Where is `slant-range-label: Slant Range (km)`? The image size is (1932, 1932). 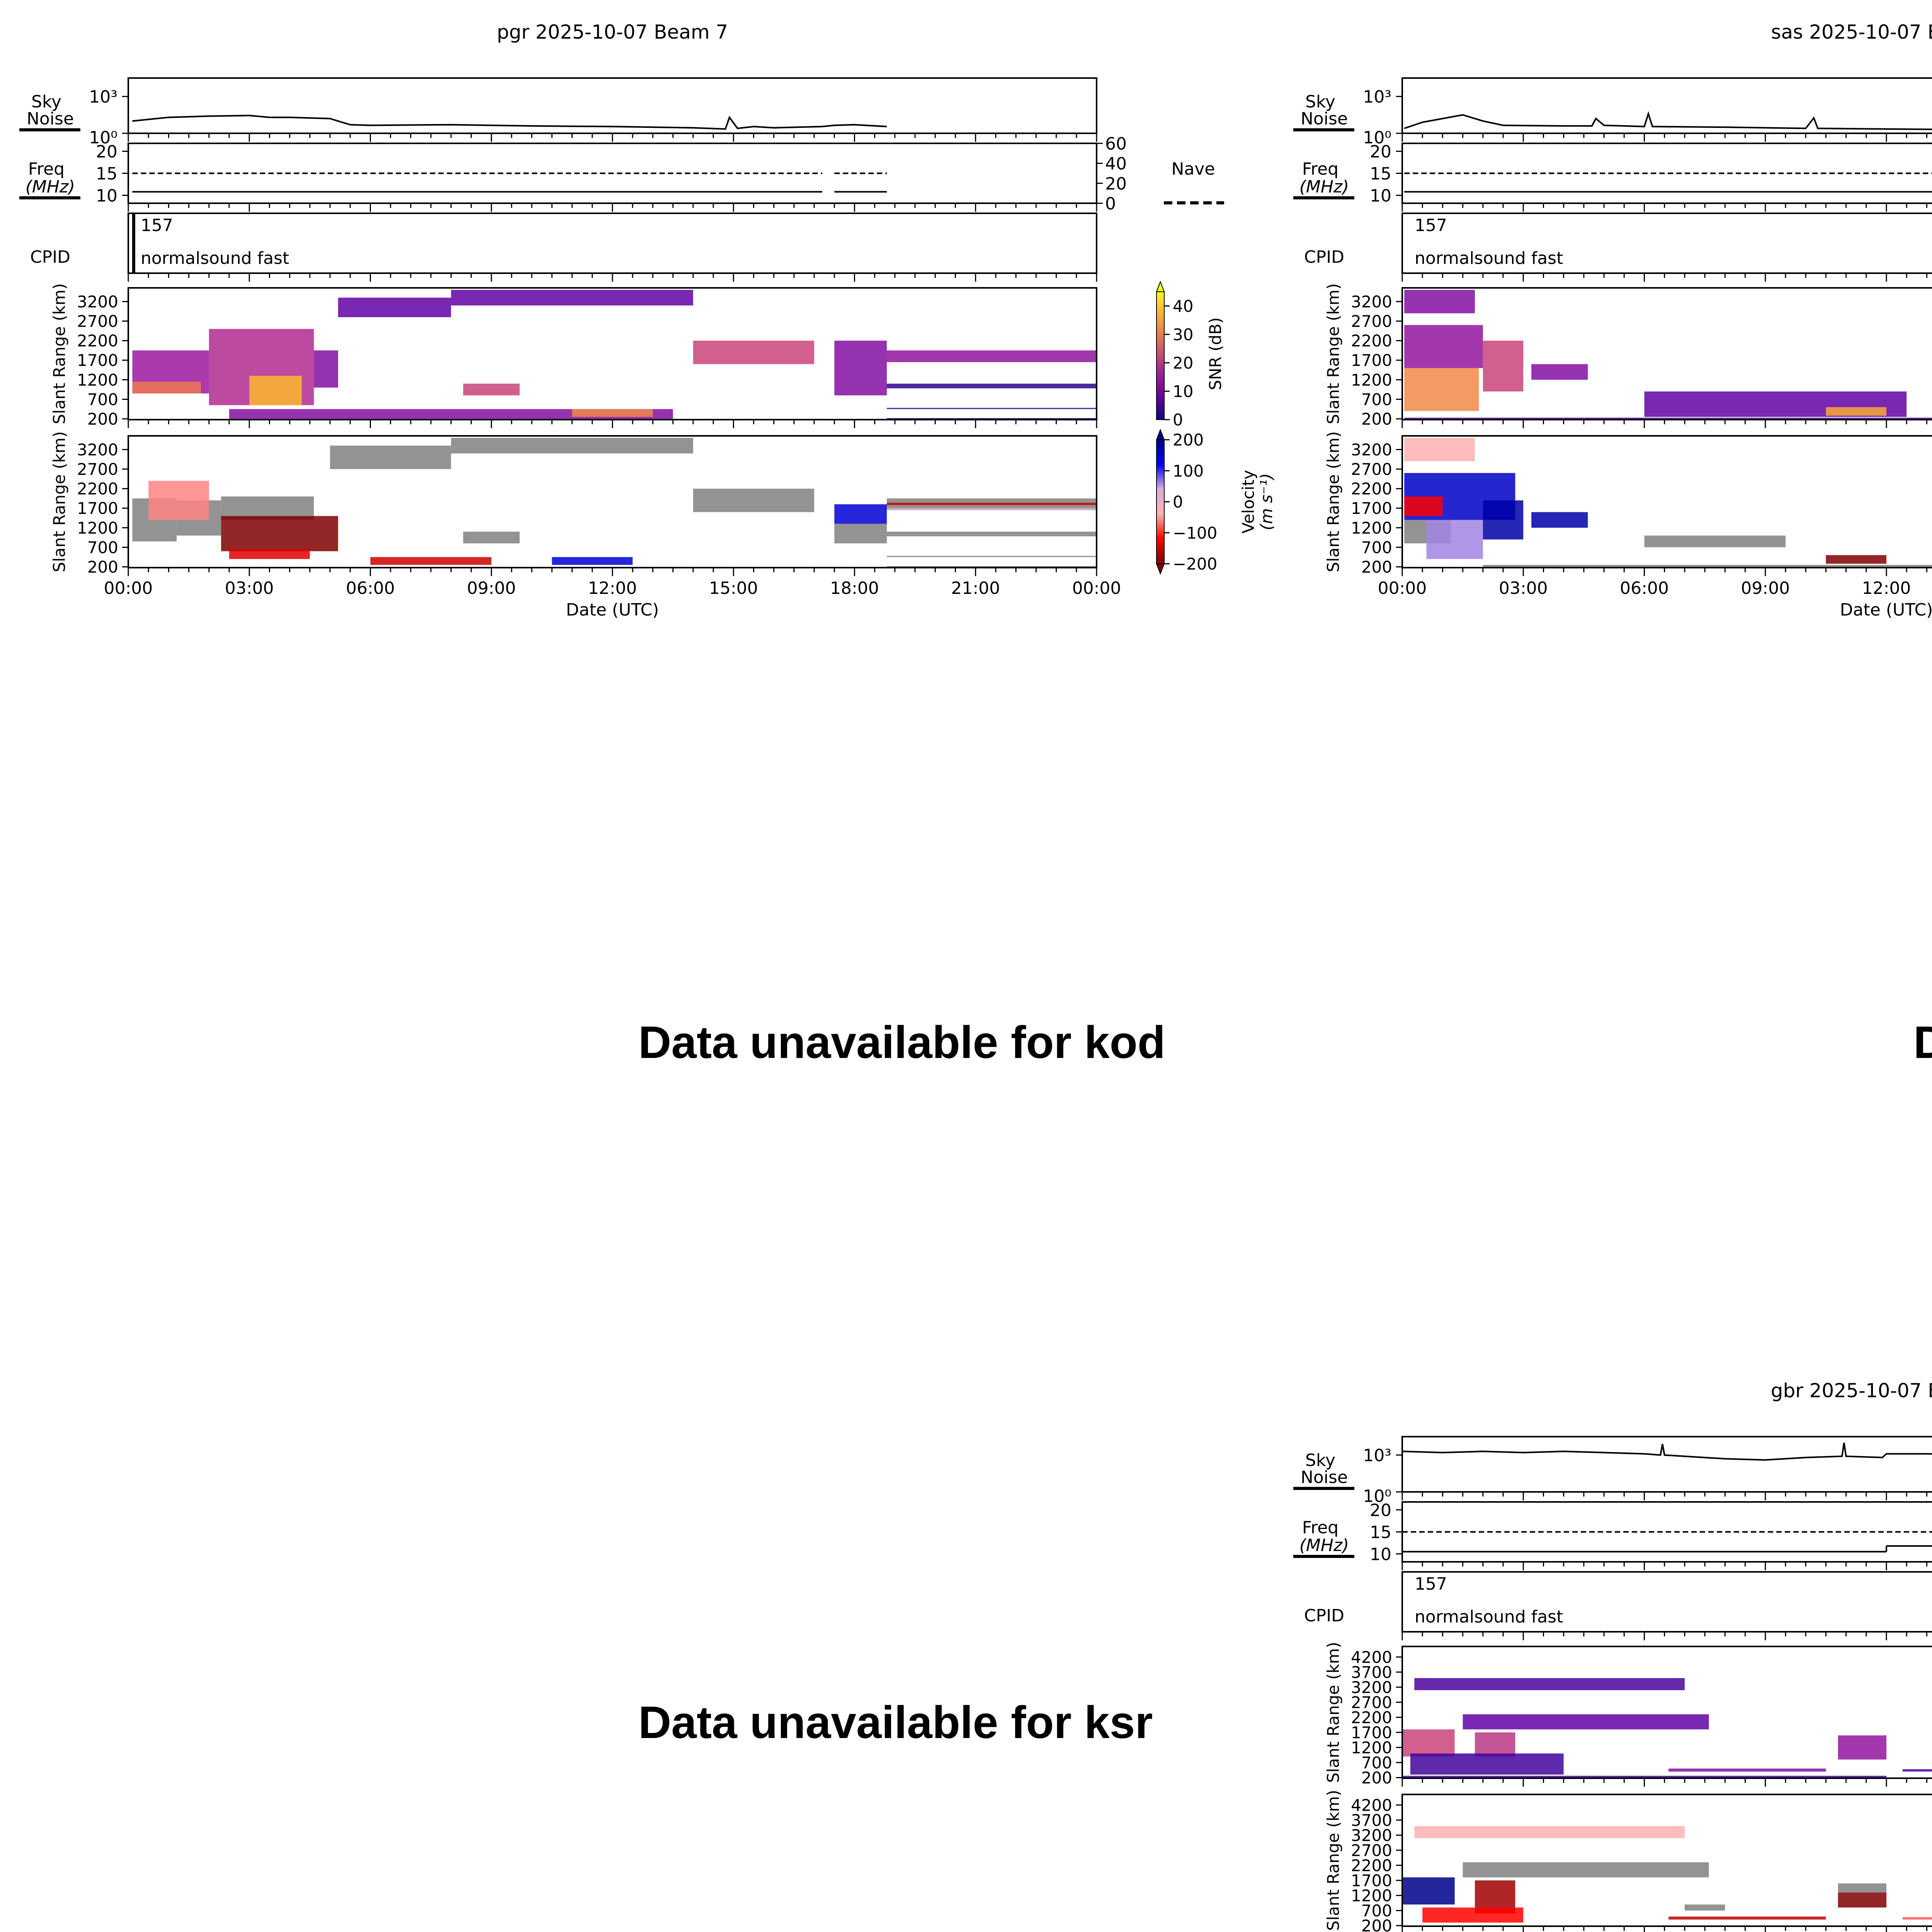 slant-range-label: Slant Range (km) is located at coordinates (1333, 502).